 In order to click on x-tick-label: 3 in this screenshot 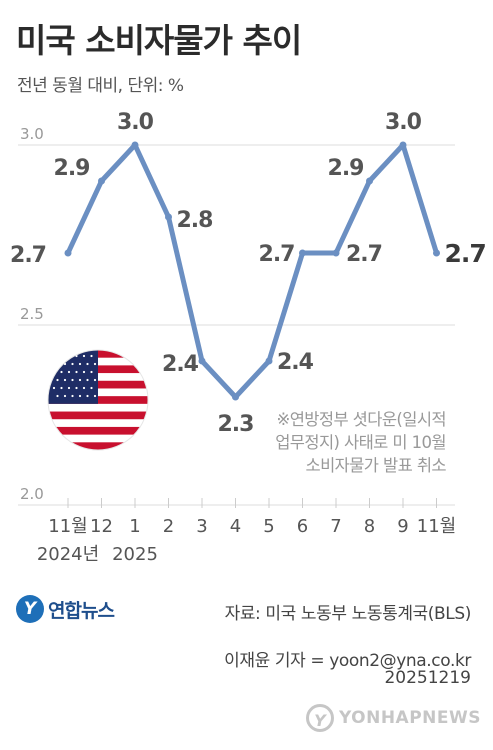, I will do `click(201, 526)`.